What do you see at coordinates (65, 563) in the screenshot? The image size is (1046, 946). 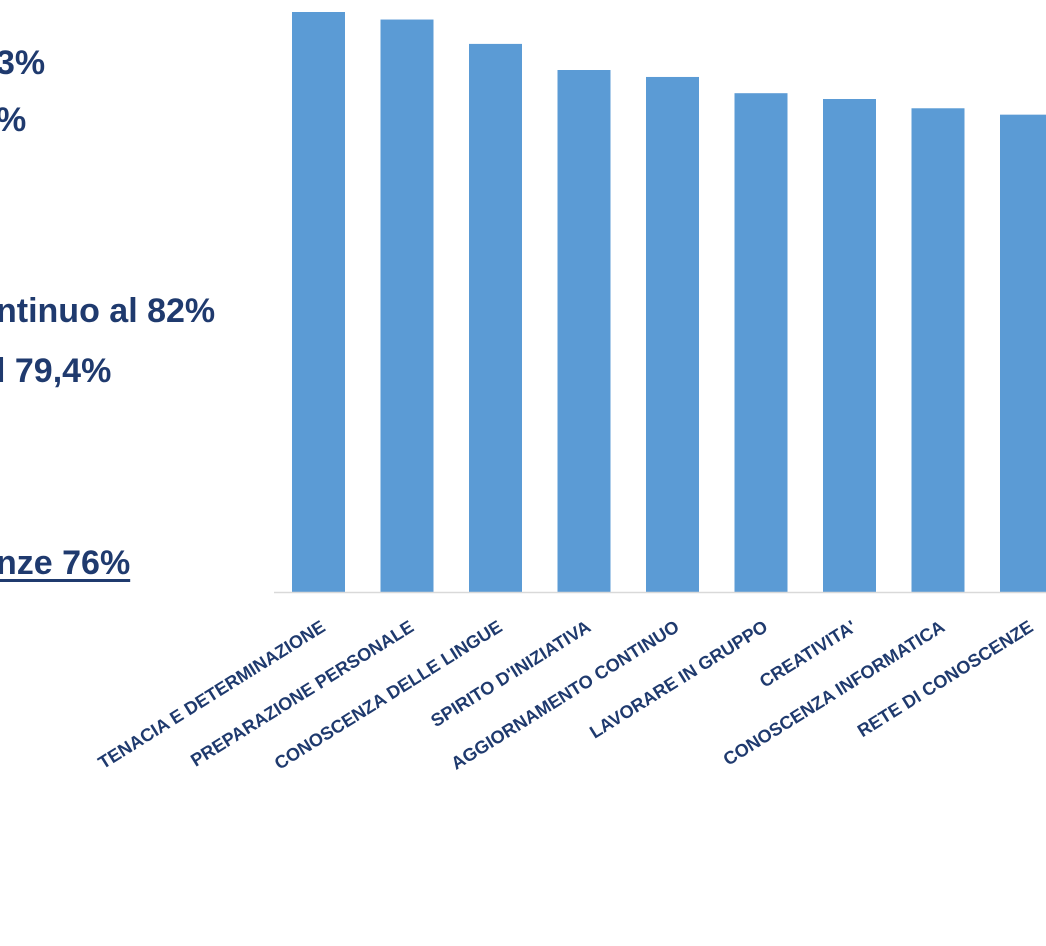 I see `slide-text-fragment-5: nze 76%` at bounding box center [65, 563].